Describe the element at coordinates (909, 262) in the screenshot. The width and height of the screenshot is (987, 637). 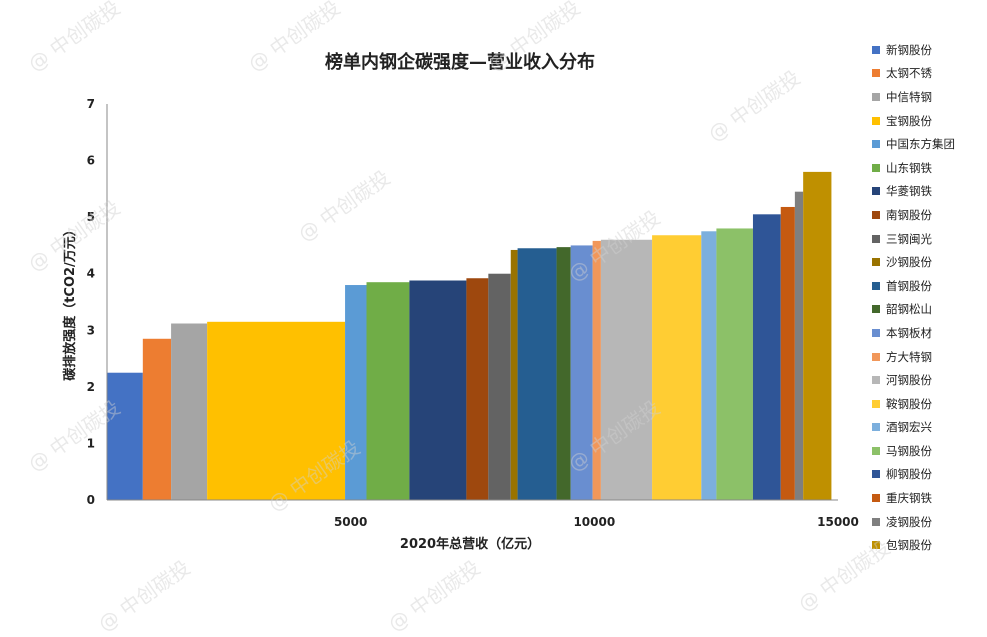
I see `legend-label: 沙钢股份` at that location.